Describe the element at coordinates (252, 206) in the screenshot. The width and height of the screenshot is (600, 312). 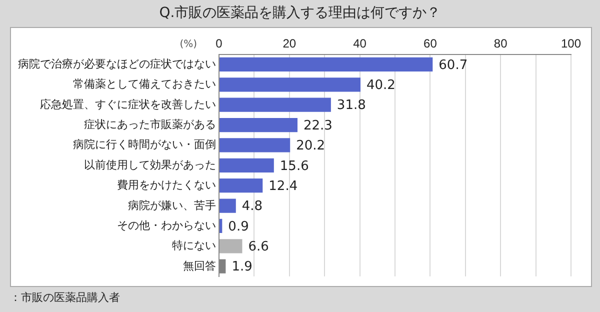
I see `data-label: 4.8` at that location.